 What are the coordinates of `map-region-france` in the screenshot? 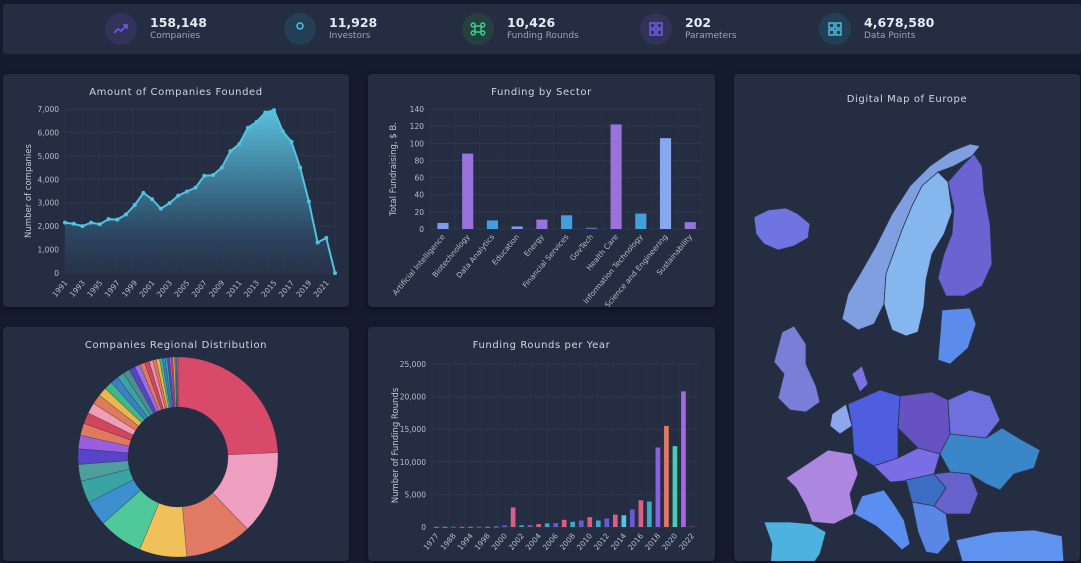 It's located at (822, 487).